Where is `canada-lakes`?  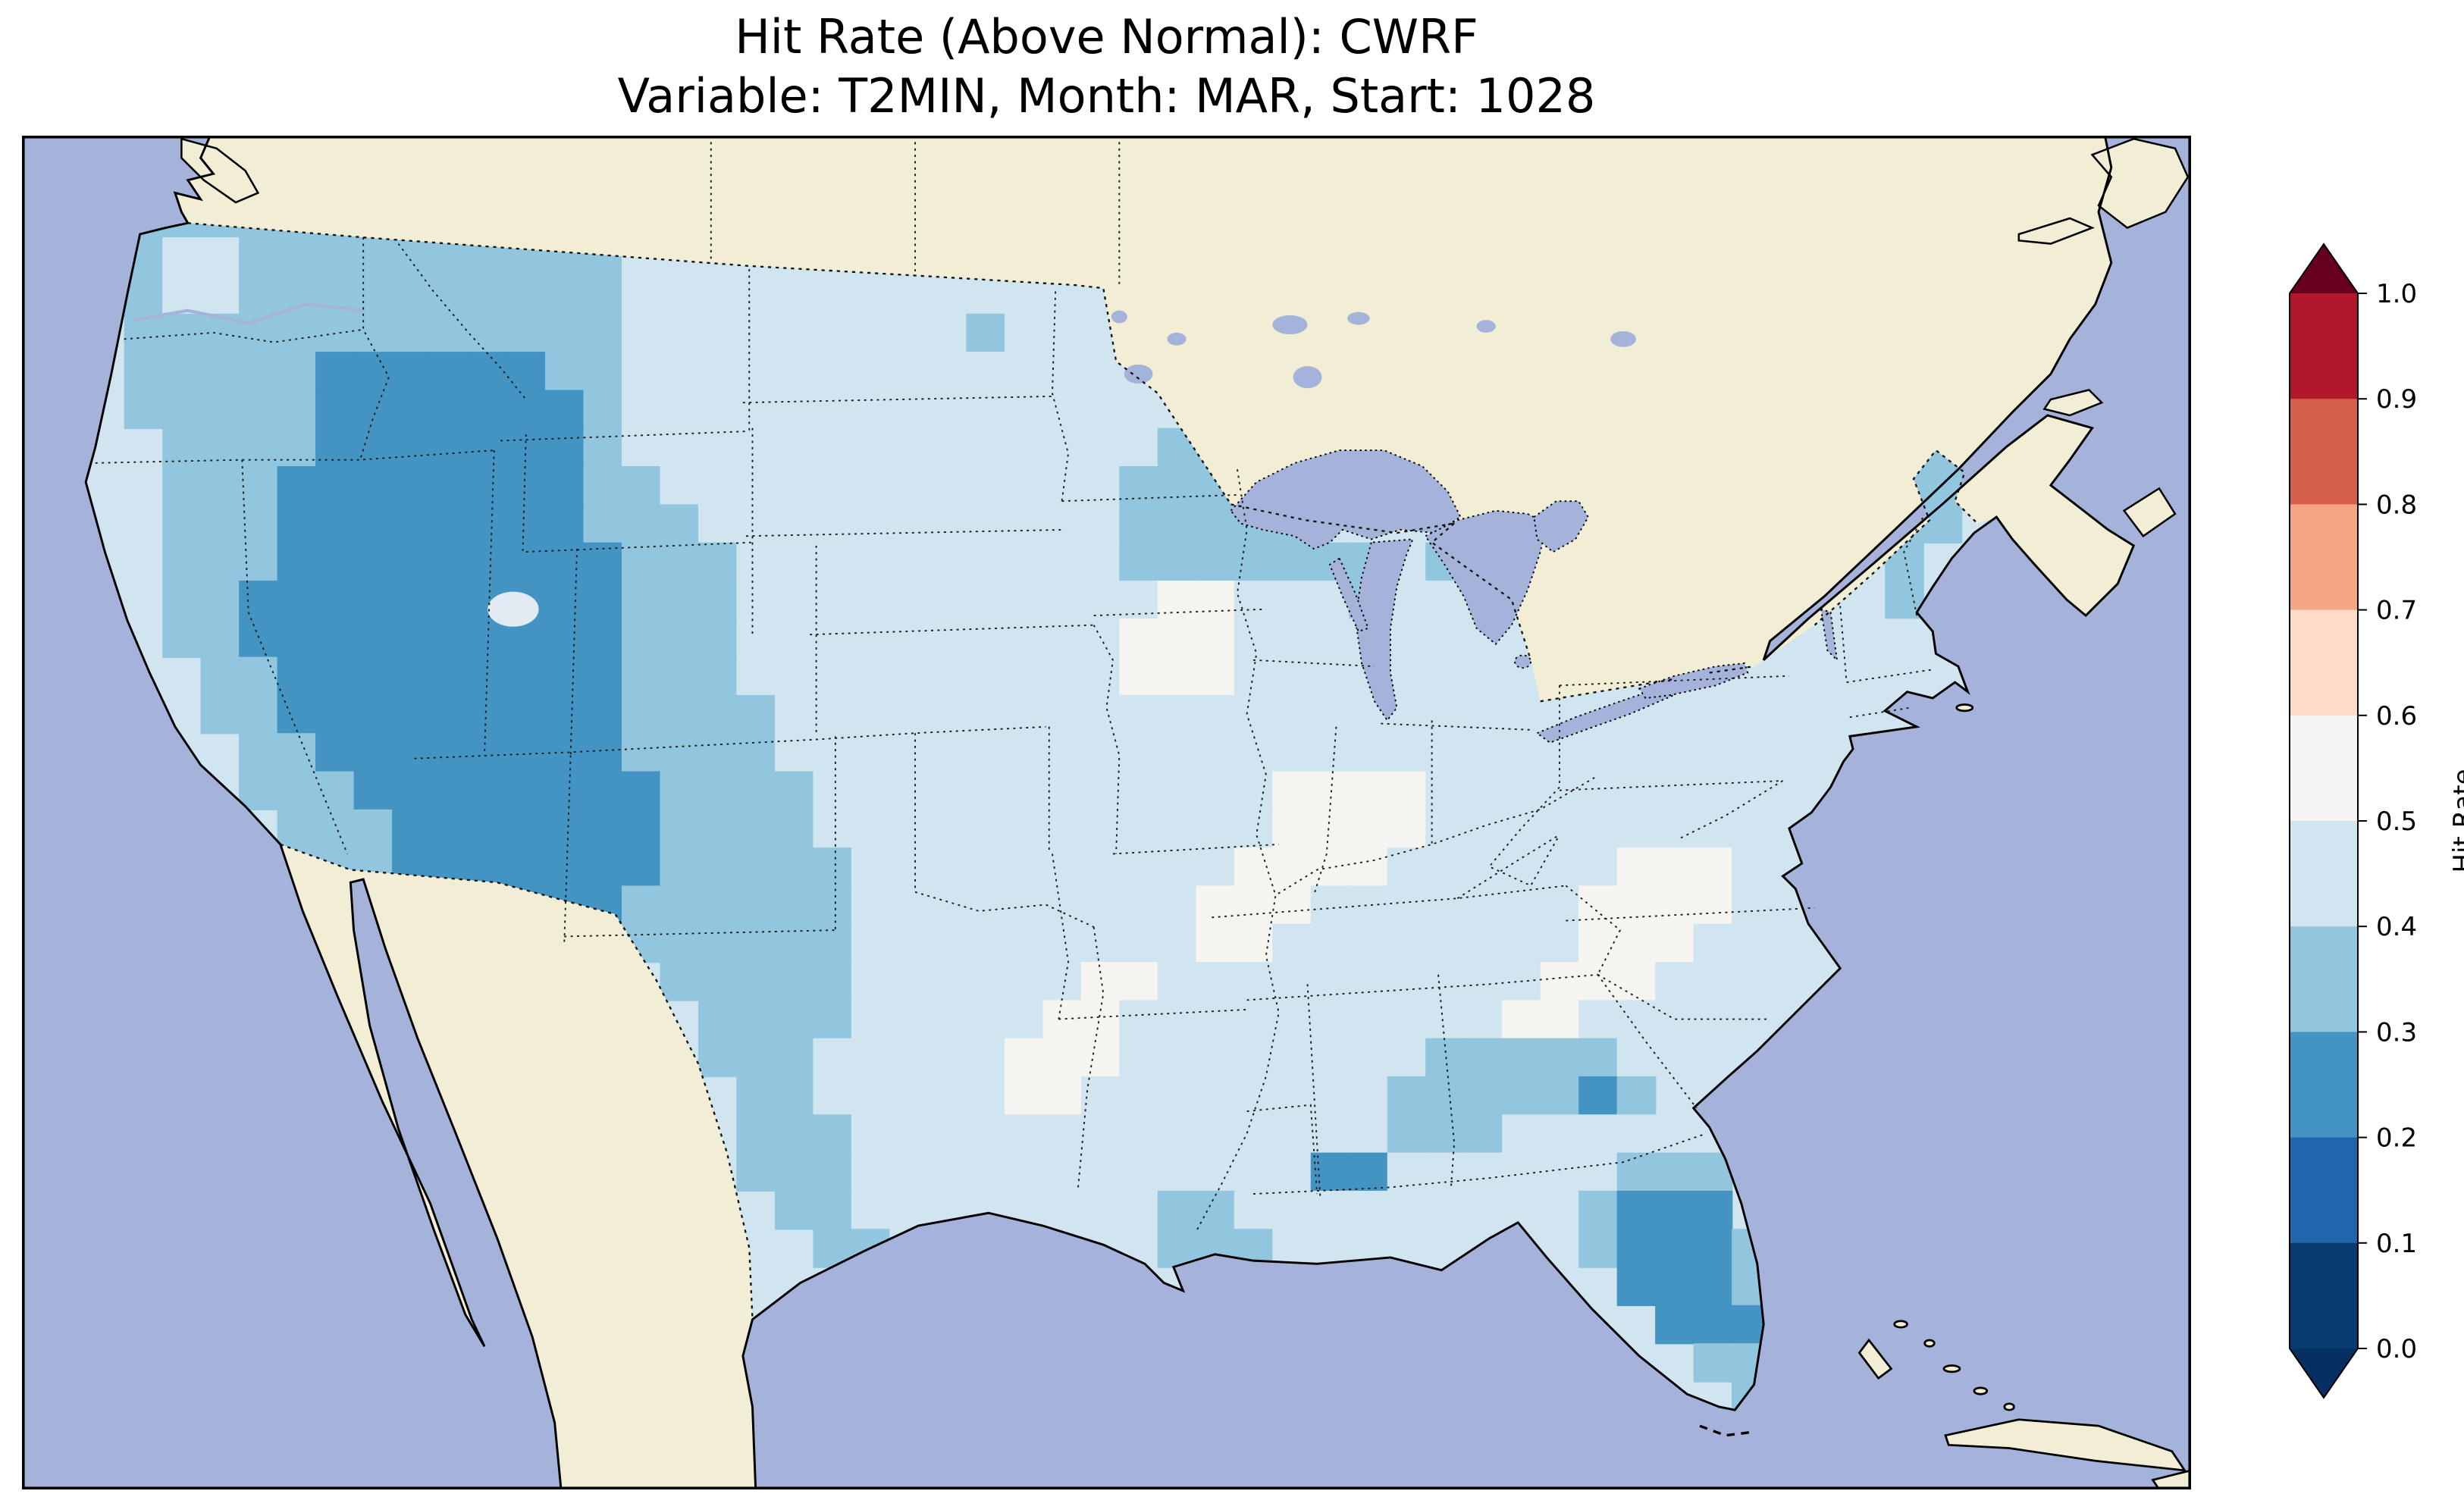 canada-lakes is located at coordinates (1374, 349).